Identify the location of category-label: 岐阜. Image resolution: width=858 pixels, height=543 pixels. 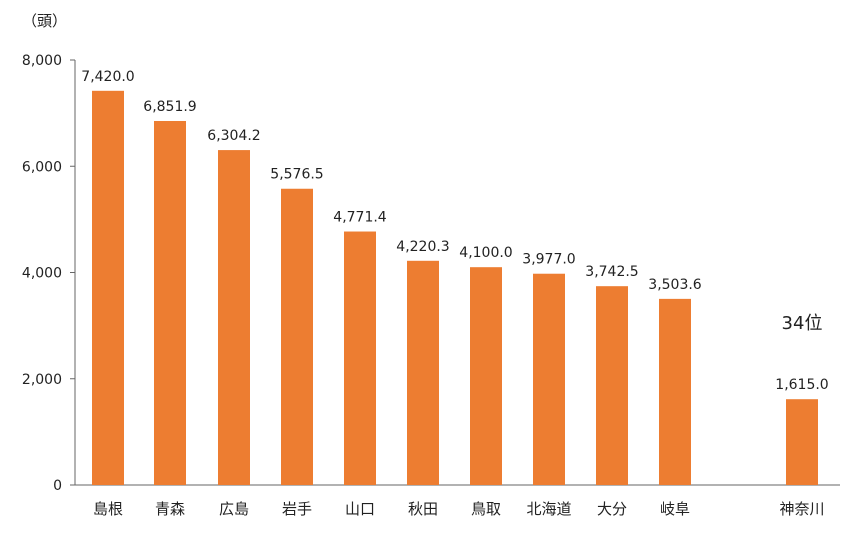
(675, 509).